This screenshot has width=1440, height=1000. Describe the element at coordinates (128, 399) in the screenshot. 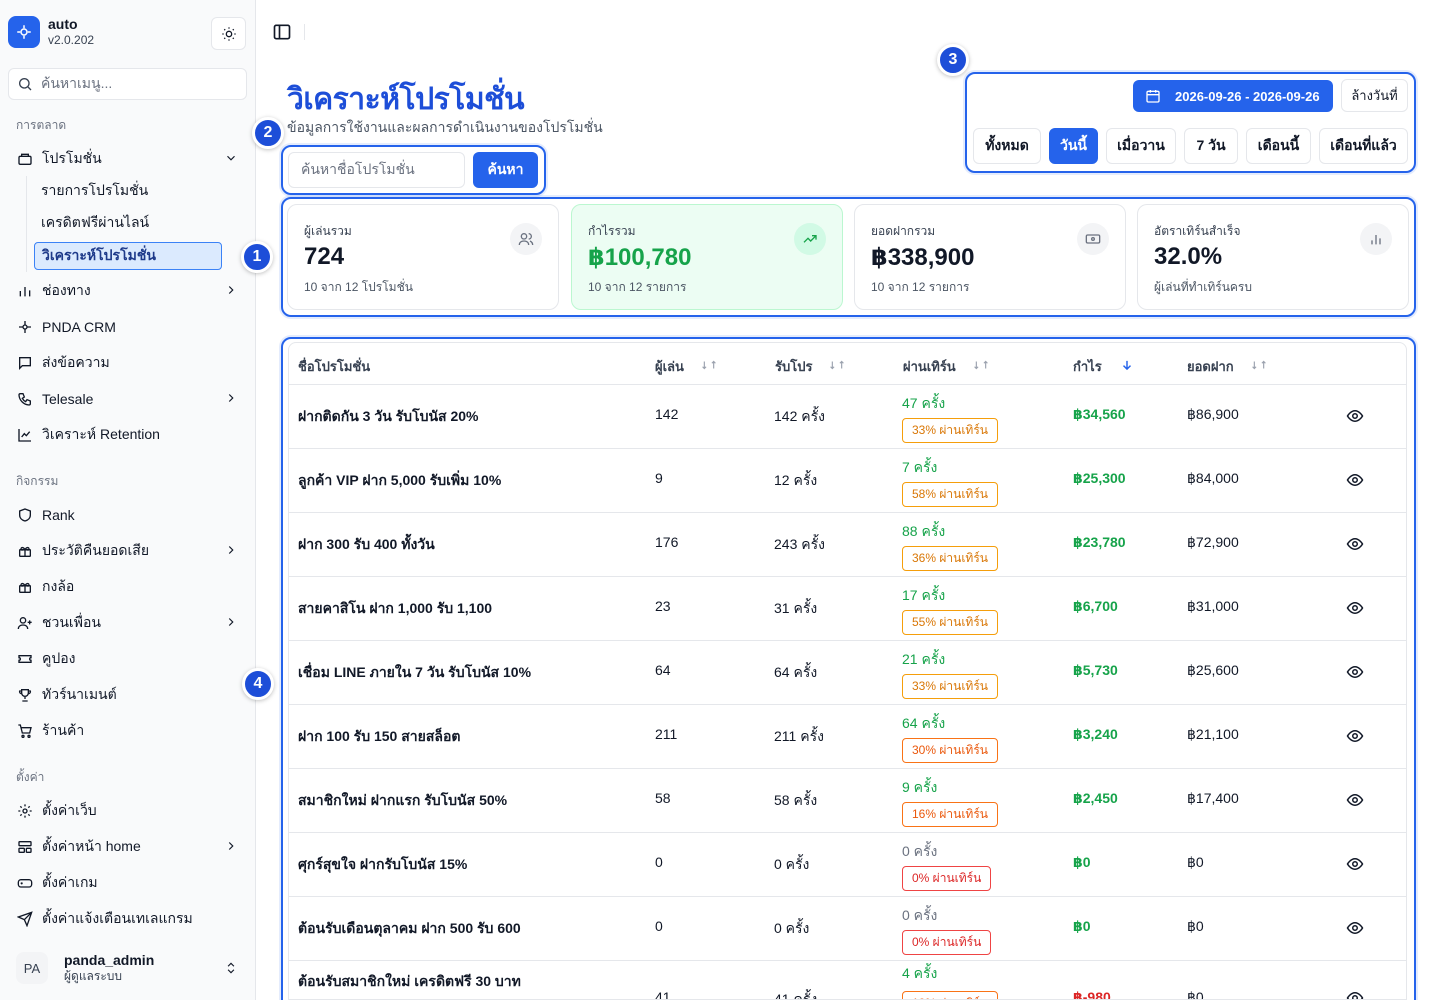

I see `sidebar-item-telesale: Telesale` at that location.